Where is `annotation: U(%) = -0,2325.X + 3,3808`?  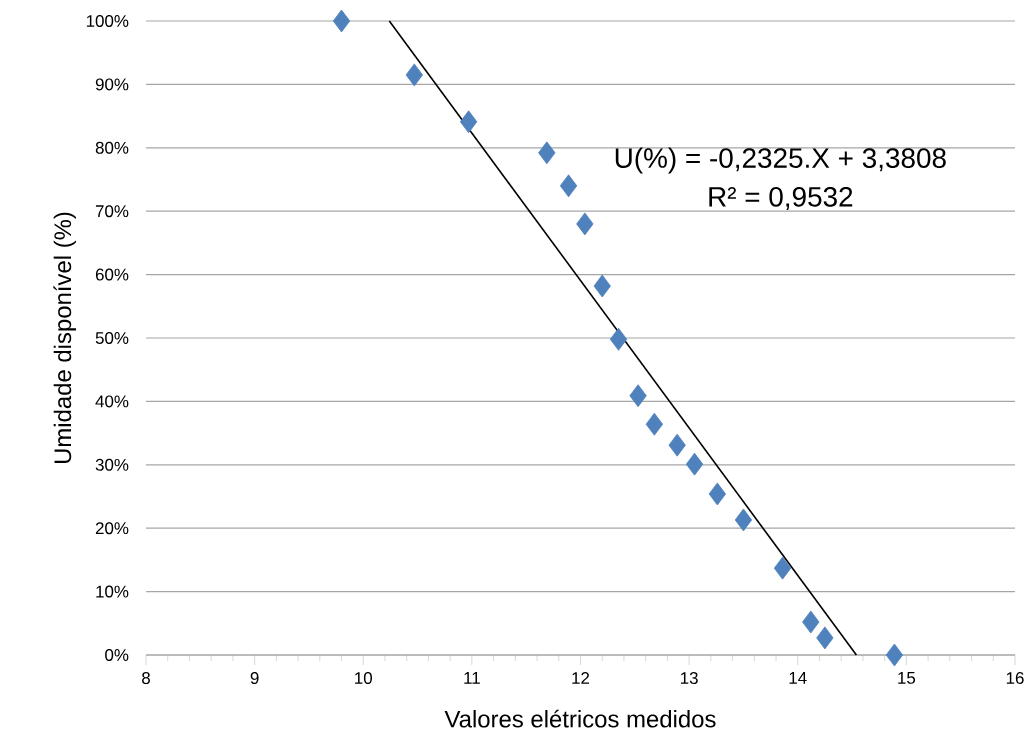 annotation: U(%) = -0,2325.X + 3,3808 is located at coordinates (780, 160).